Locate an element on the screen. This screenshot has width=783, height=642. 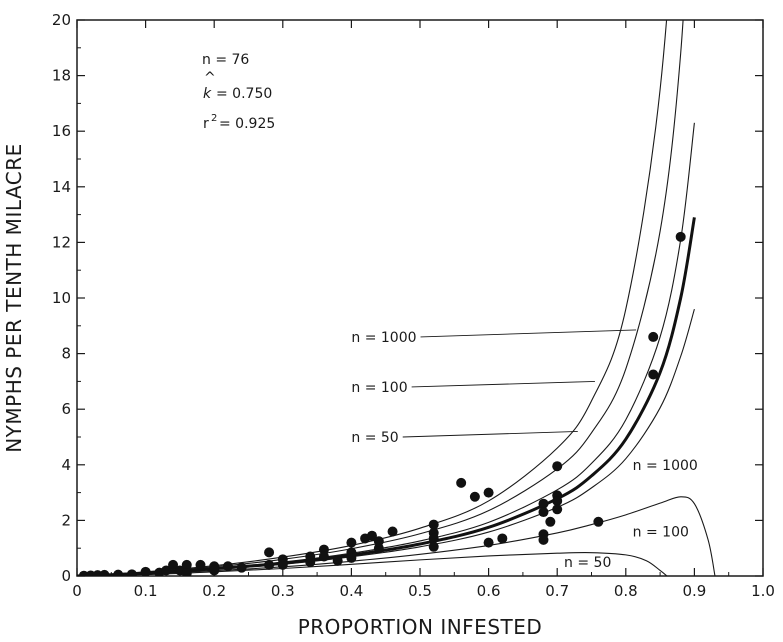
y-tick-label: 20 is located at coordinates (61, 20).